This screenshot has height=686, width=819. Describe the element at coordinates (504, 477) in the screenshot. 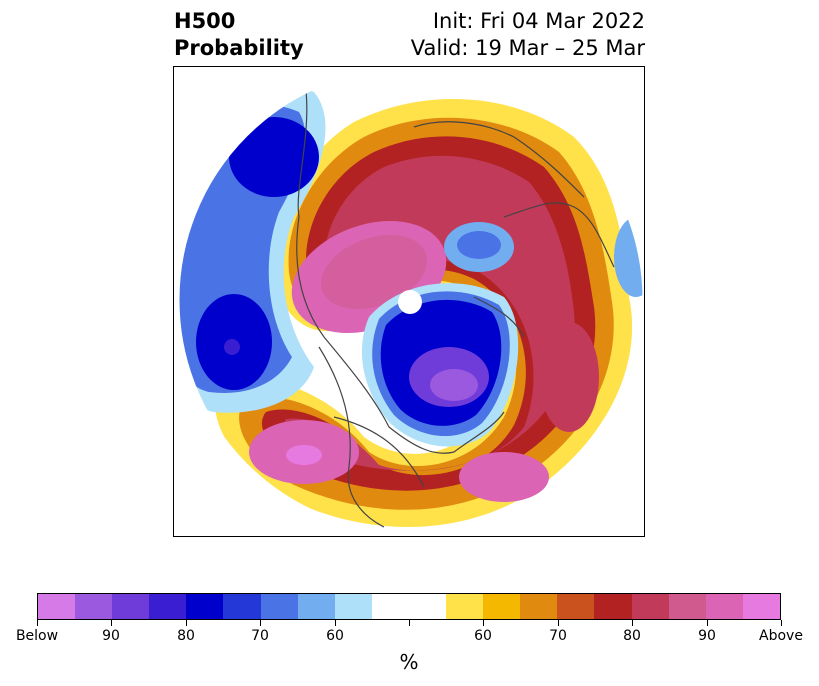

I see `above-core-east-siberia` at that location.